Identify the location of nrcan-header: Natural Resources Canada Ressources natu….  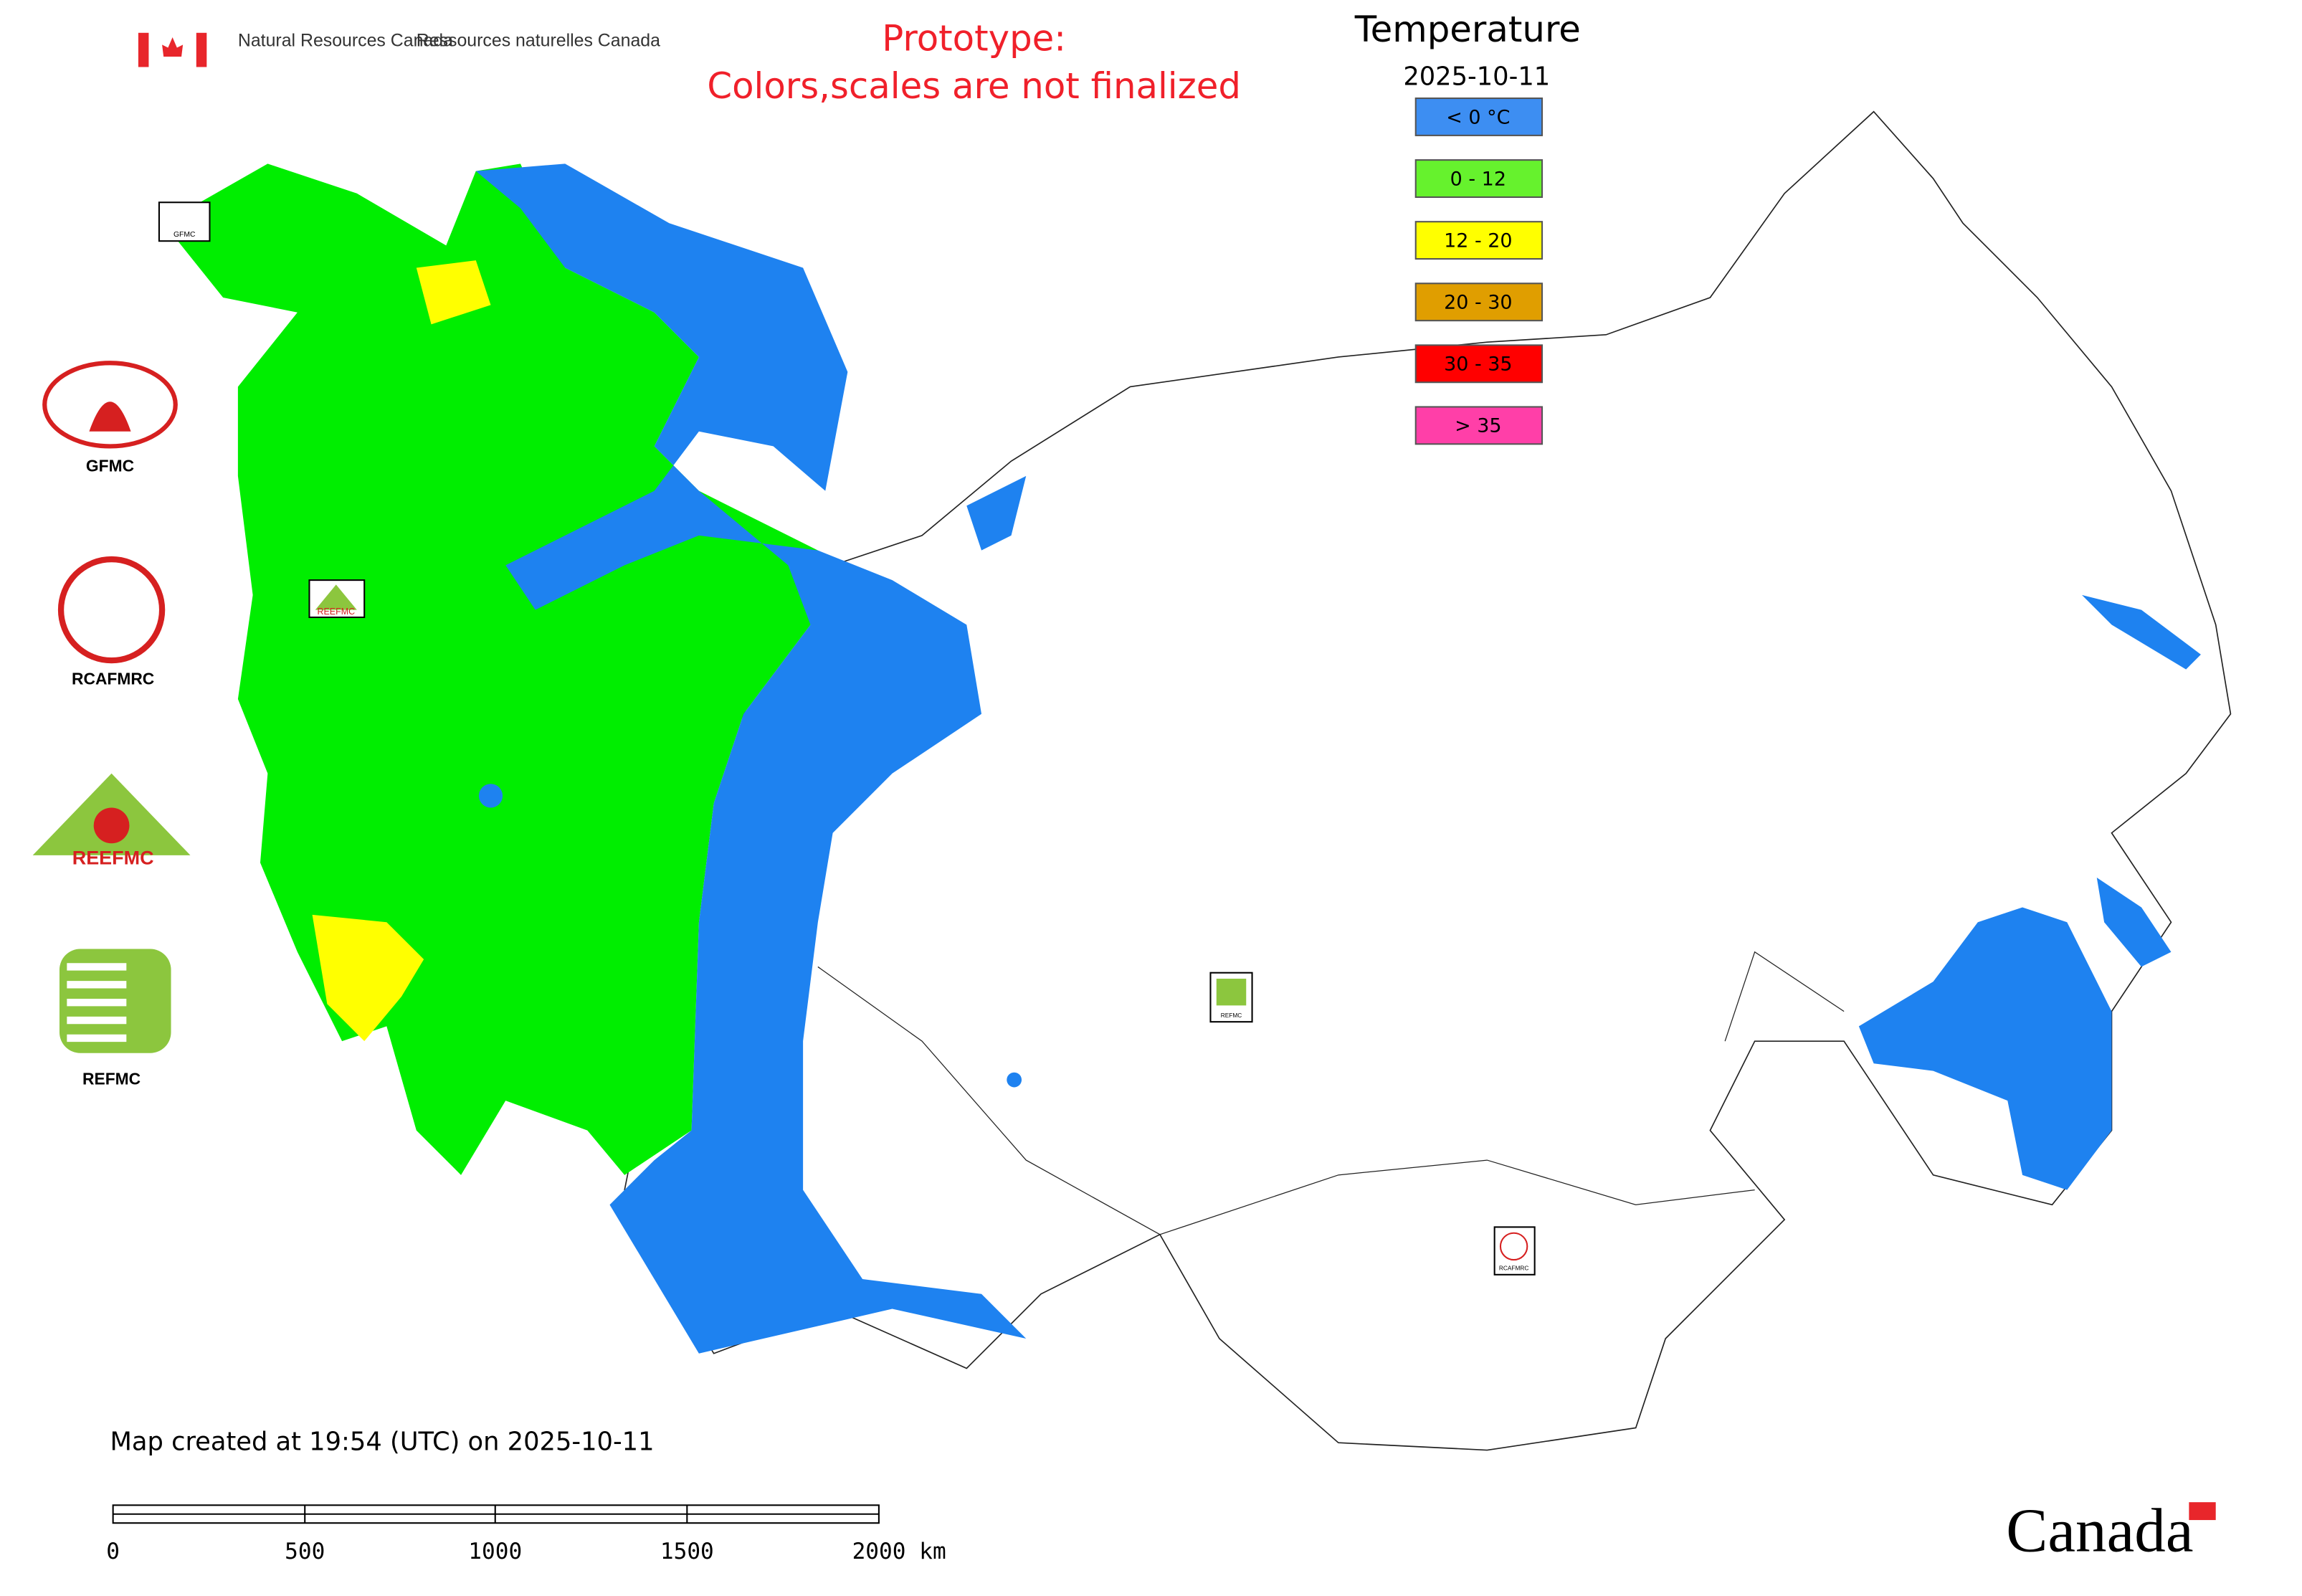
(399, 48).